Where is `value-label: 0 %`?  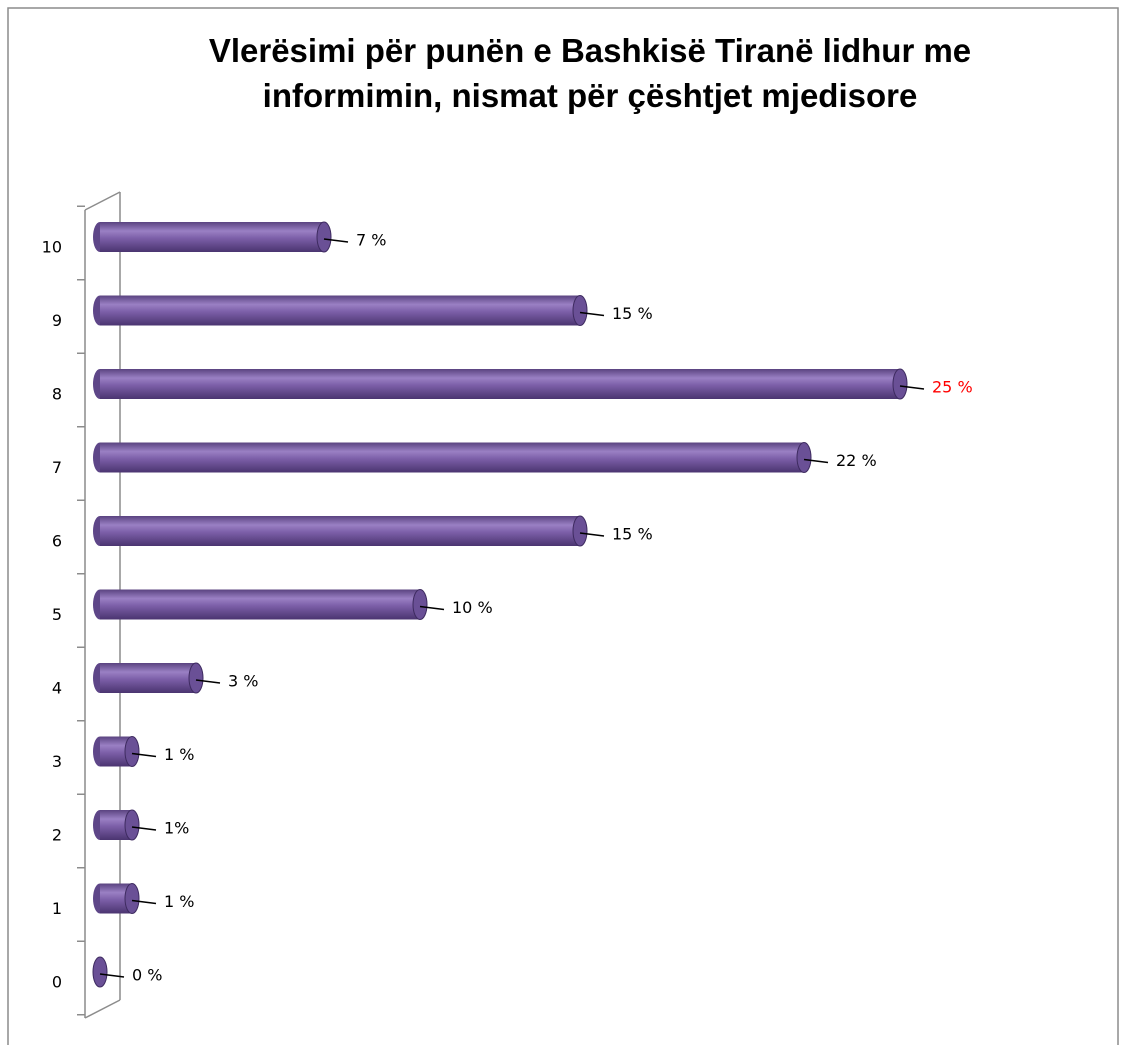
value-label: 0 % is located at coordinates (147, 975).